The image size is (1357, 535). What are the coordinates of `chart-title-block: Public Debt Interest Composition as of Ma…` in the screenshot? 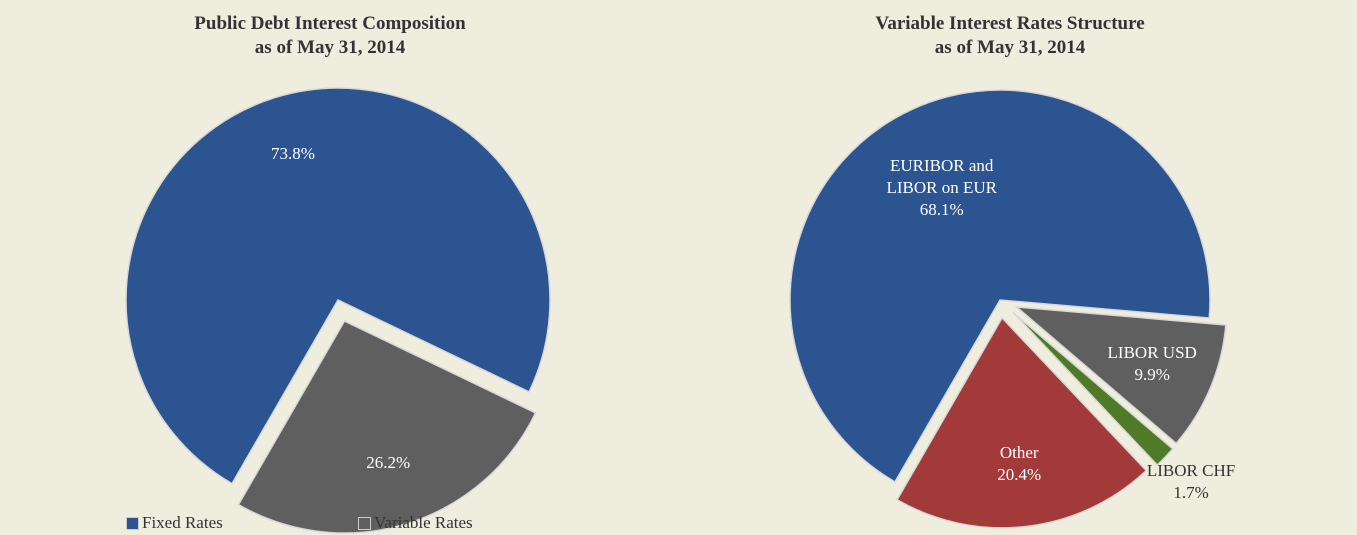 It's located at (330, 36).